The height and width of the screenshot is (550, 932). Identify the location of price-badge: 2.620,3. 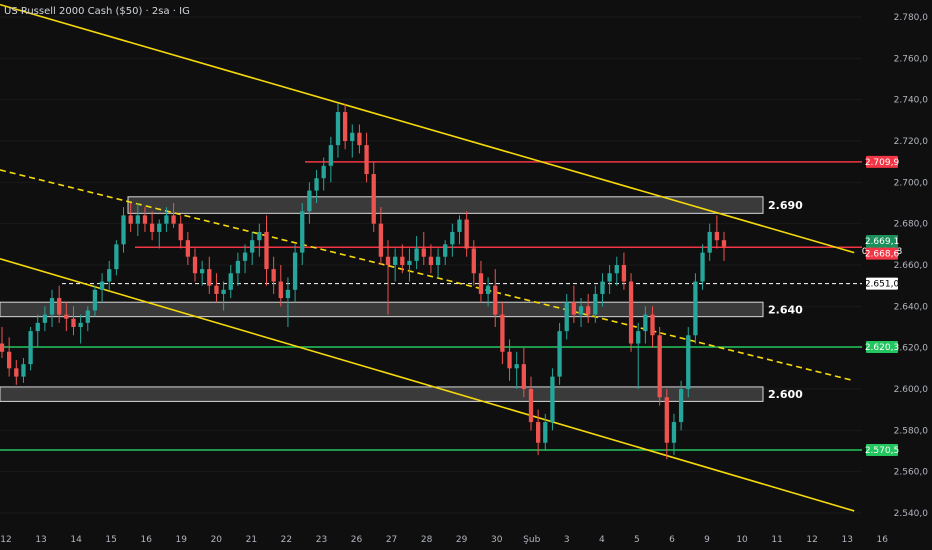
(882, 347).